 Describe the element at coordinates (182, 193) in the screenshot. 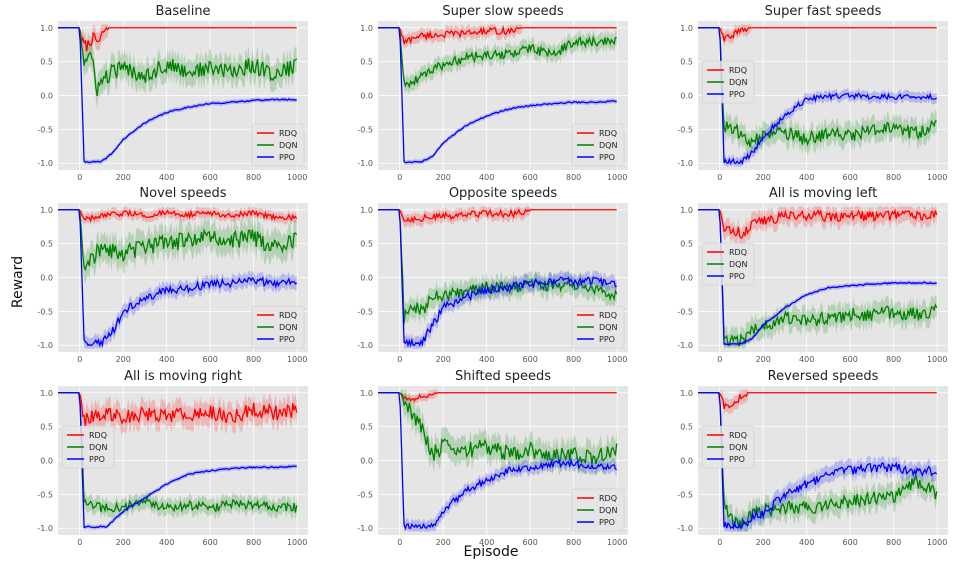

I see `panel-title: Novel speeds` at that location.